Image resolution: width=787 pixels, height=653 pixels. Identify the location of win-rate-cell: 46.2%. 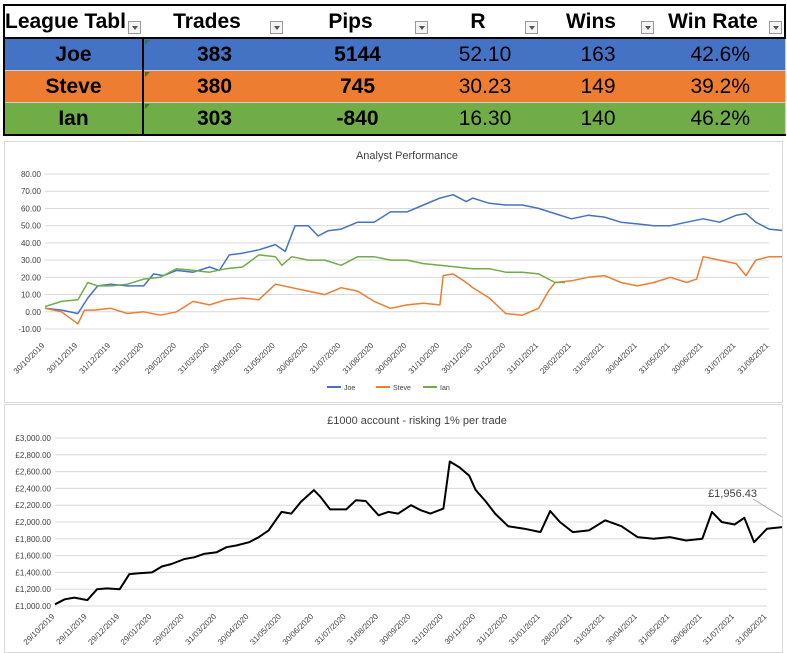
(721, 119).